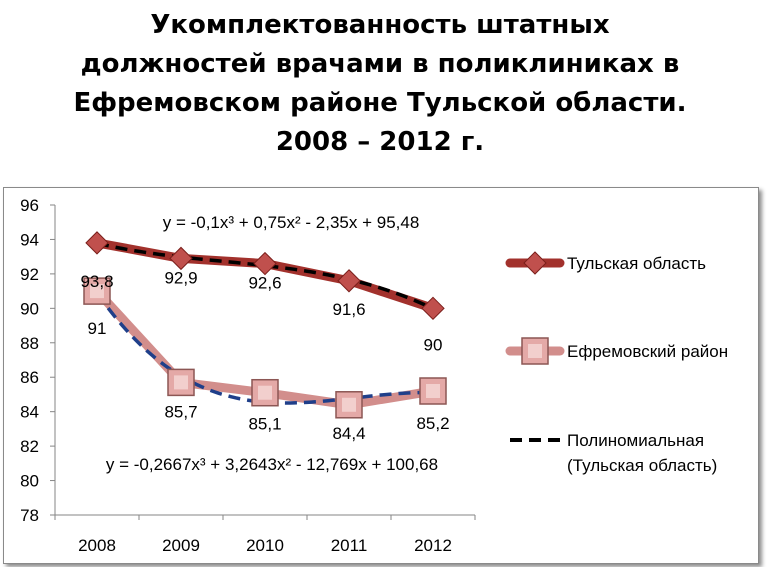 Image resolution: width=767 pixels, height=567 pixels. What do you see at coordinates (29, 274) in the screenshot?
I see `y-tick-label: 92` at bounding box center [29, 274].